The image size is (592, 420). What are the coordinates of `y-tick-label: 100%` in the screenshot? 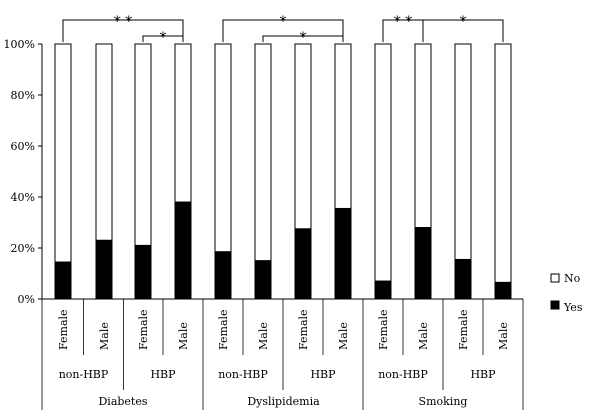 It's located at (19, 44).